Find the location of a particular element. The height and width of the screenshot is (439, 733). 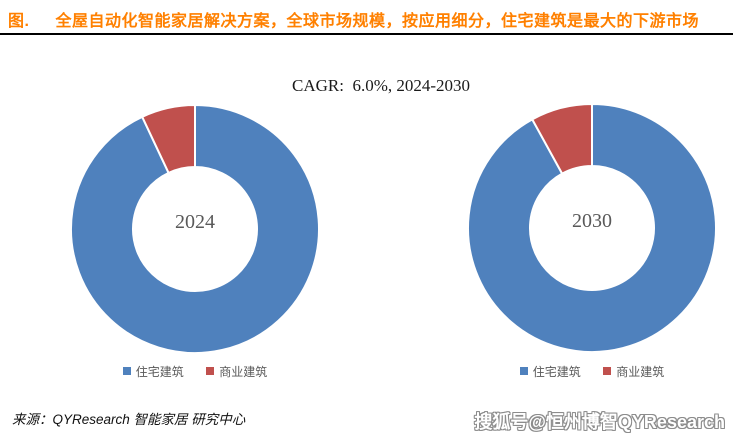

source-note: 来源：QYResearch 智能家居 研究中心 is located at coordinates (129, 419).